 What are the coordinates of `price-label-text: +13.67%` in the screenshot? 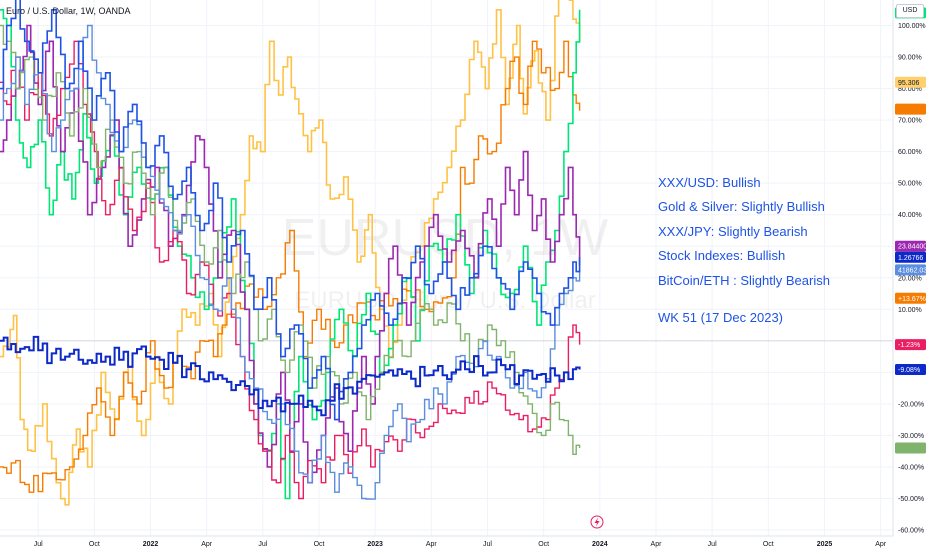 It's located at (912, 299).